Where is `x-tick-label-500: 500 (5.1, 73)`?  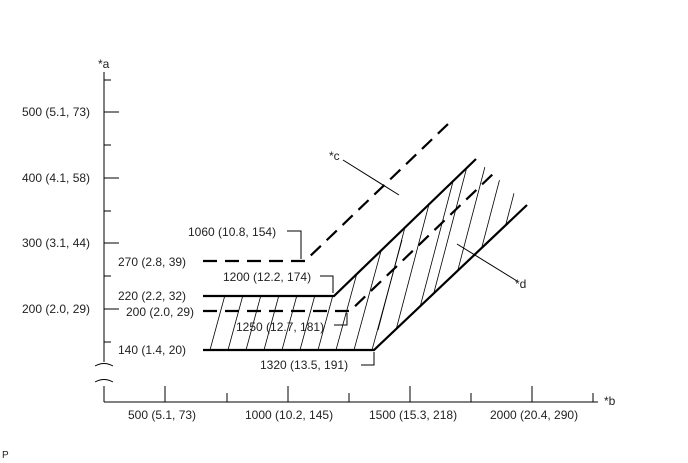 x-tick-label-500: 500 (5.1, 73) is located at coordinates (162, 415).